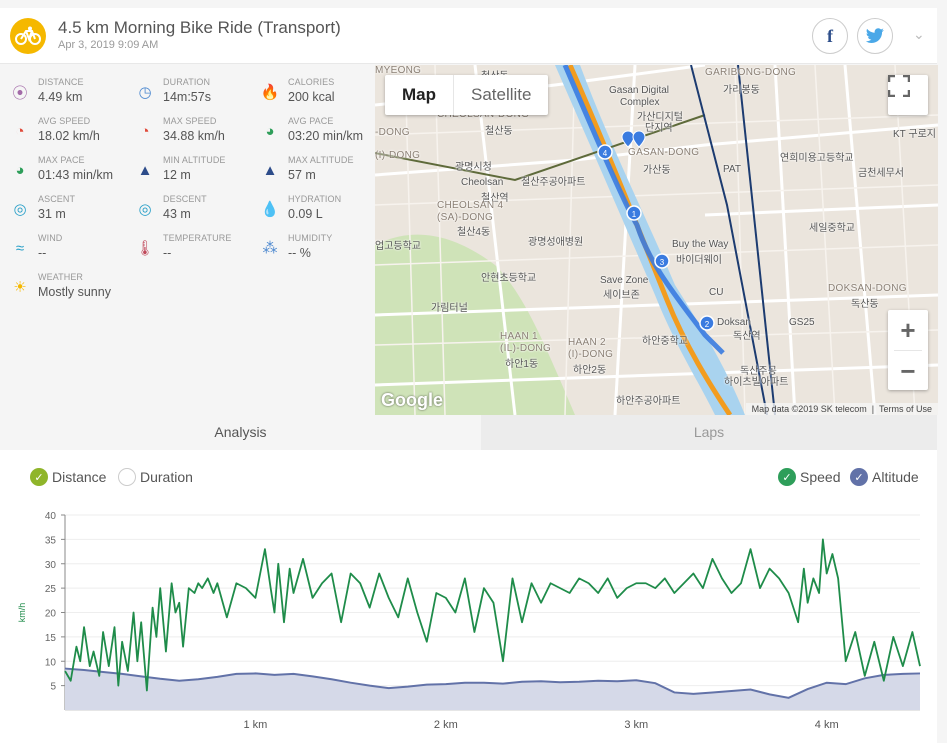  Describe the element at coordinates (908, 95) in the screenshot. I see `fullscreen-button` at that location.